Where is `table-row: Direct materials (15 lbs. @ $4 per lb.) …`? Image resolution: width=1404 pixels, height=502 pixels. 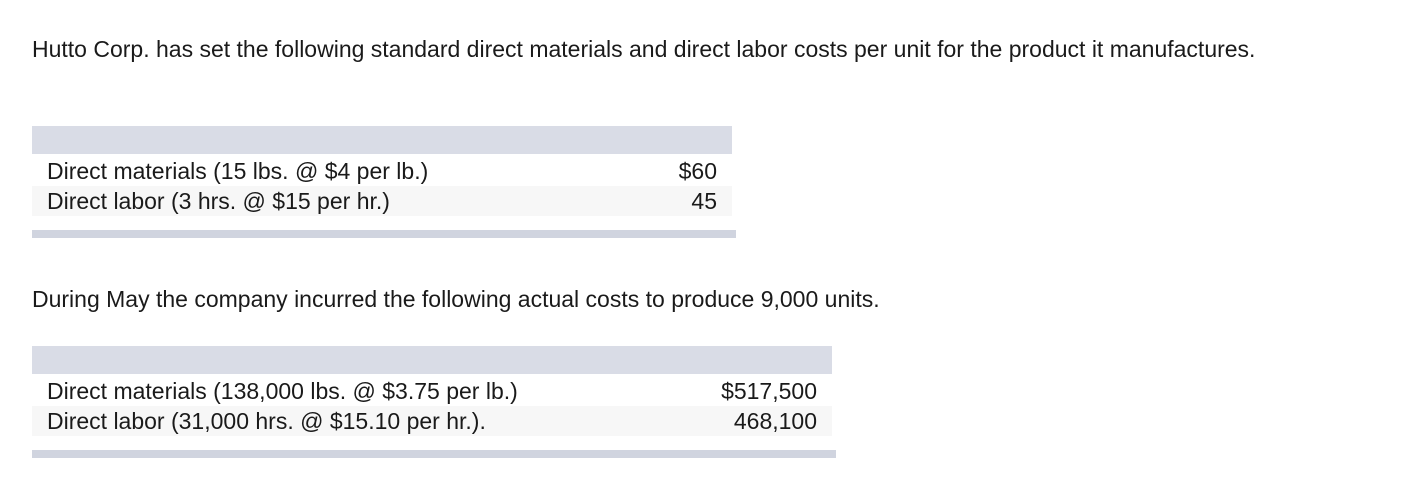 table-row: Direct materials (15 lbs. @ $4 per lb.) … is located at coordinates (382, 171).